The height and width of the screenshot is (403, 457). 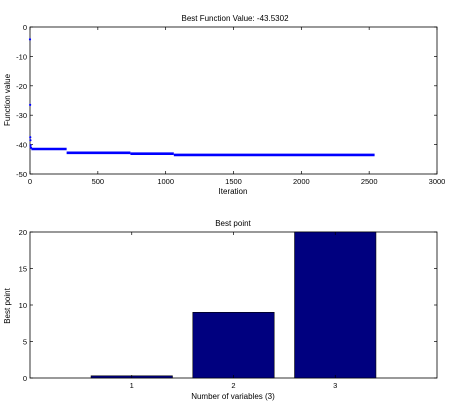 I want to click on plot2-x-axis-label: Number of variables (3), so click(x=233, y=396).